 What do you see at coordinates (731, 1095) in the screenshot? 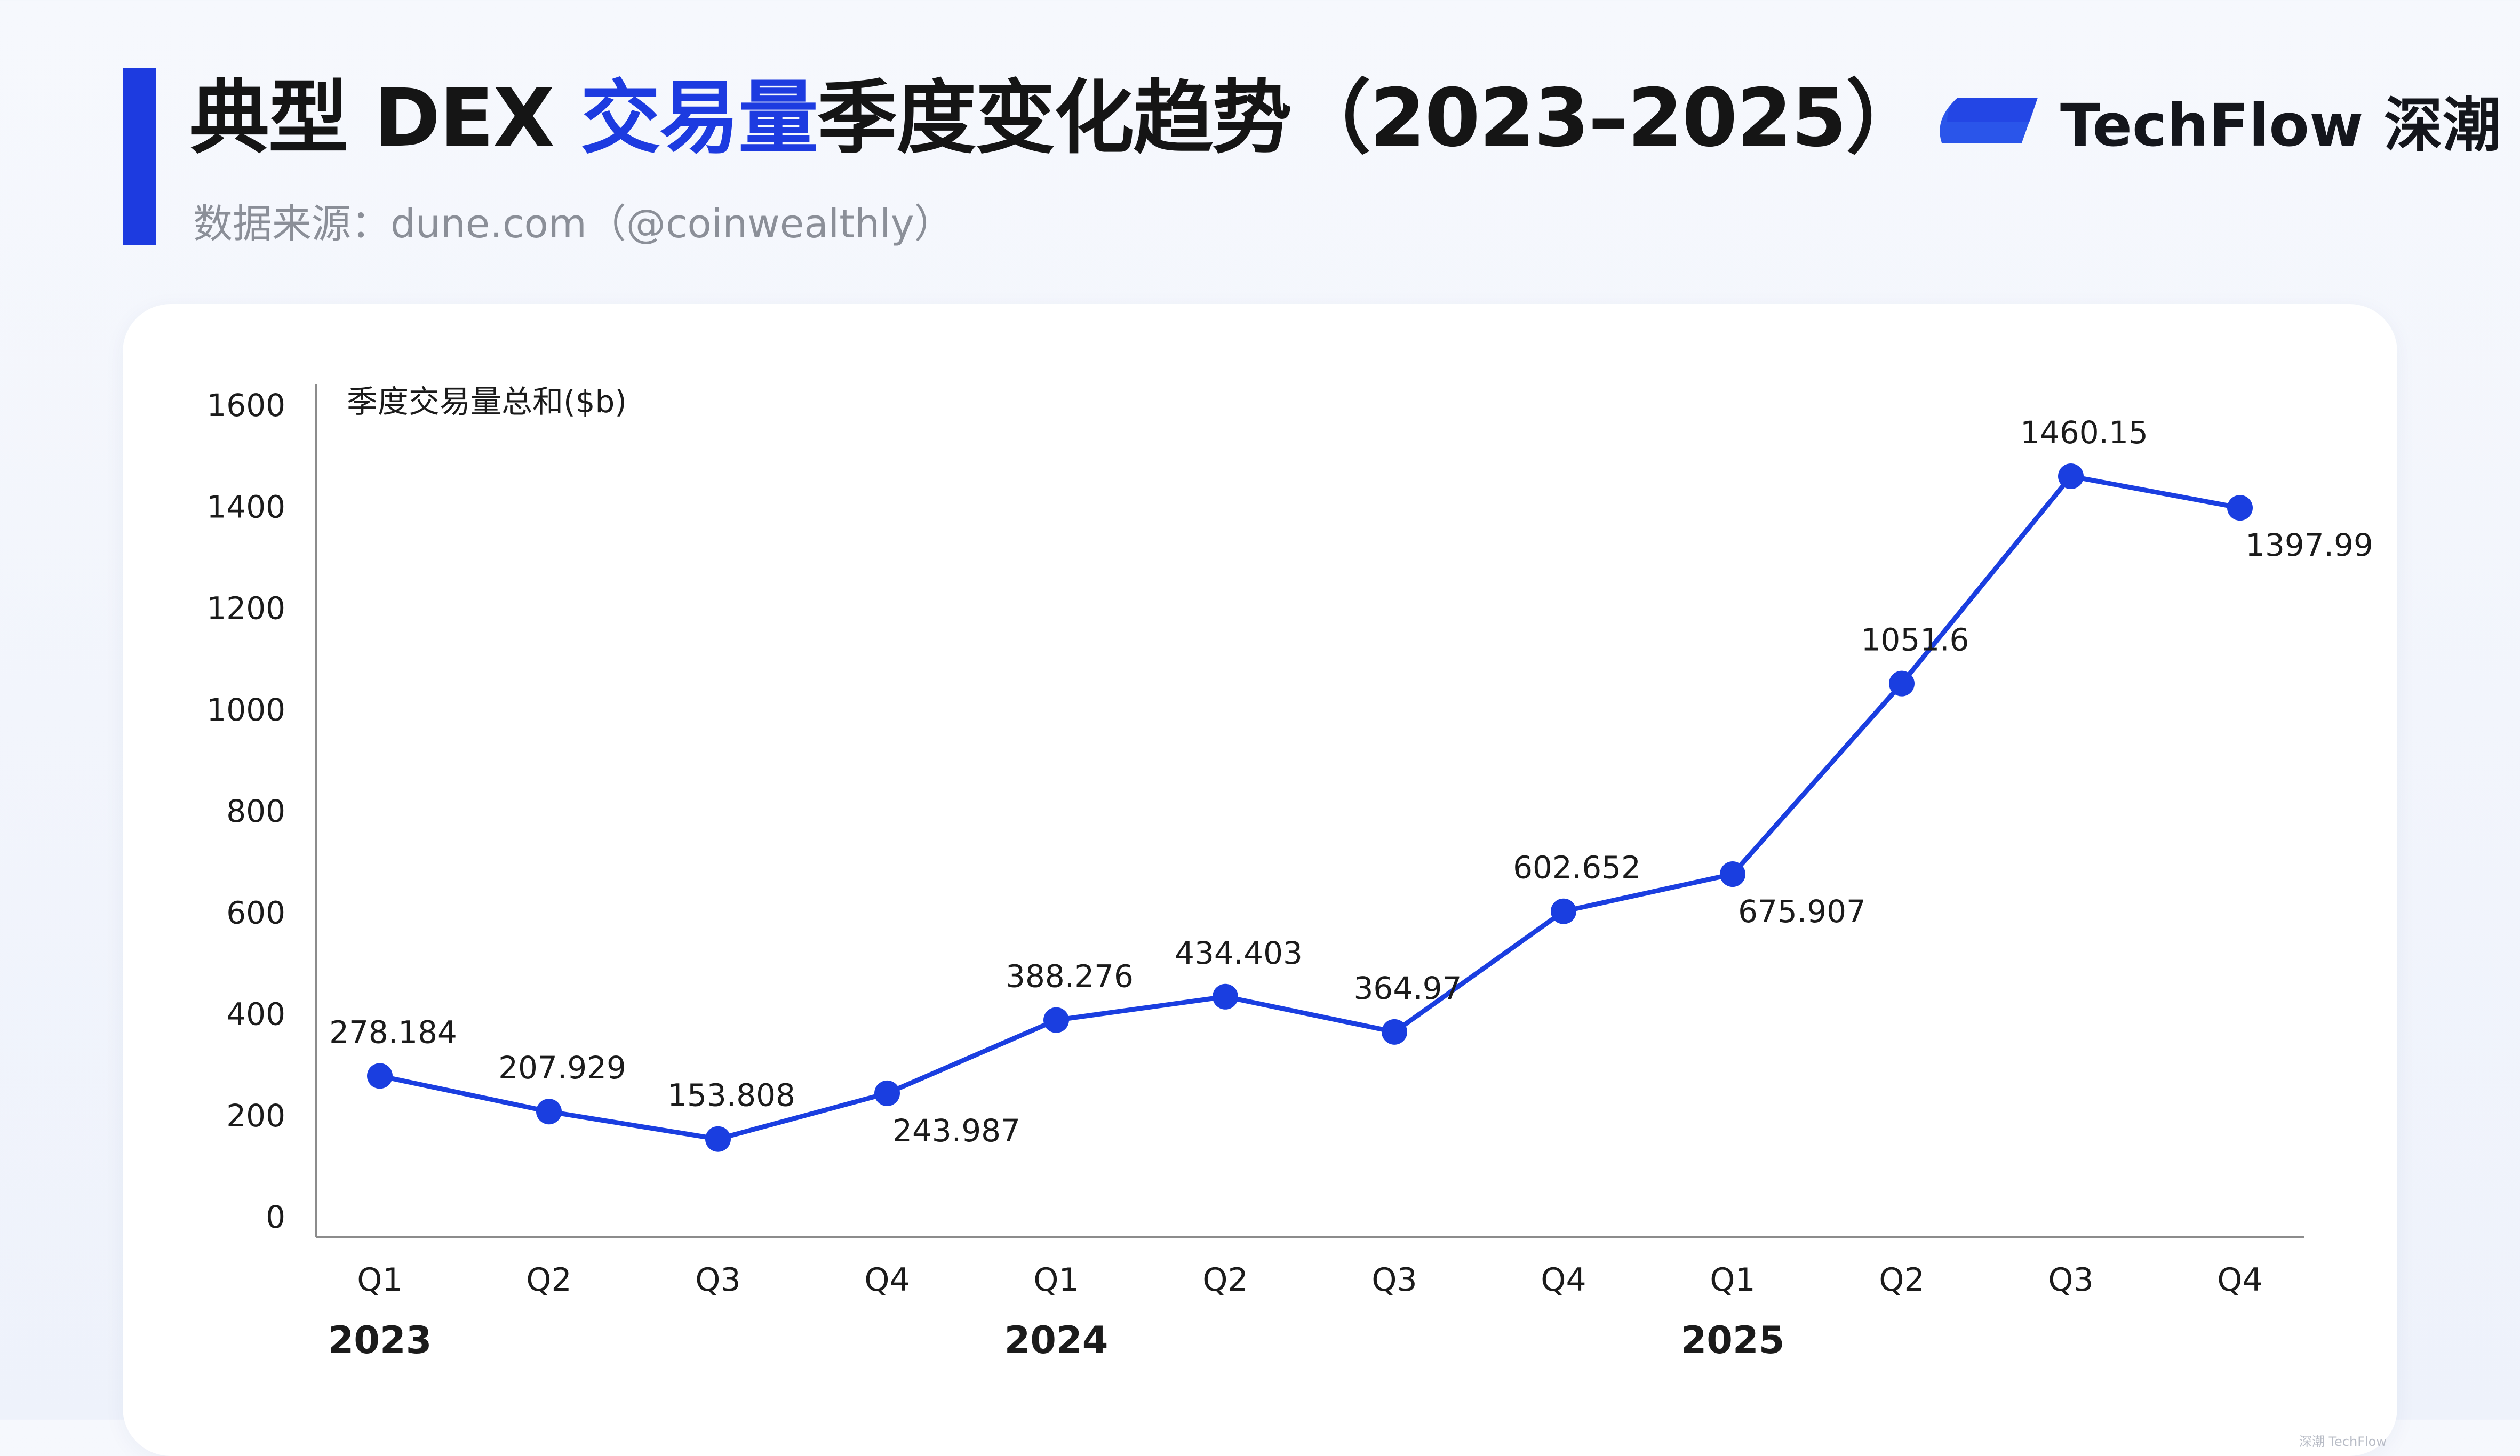
I see `data-label: 153.808` at bounding box center [731, 1095].